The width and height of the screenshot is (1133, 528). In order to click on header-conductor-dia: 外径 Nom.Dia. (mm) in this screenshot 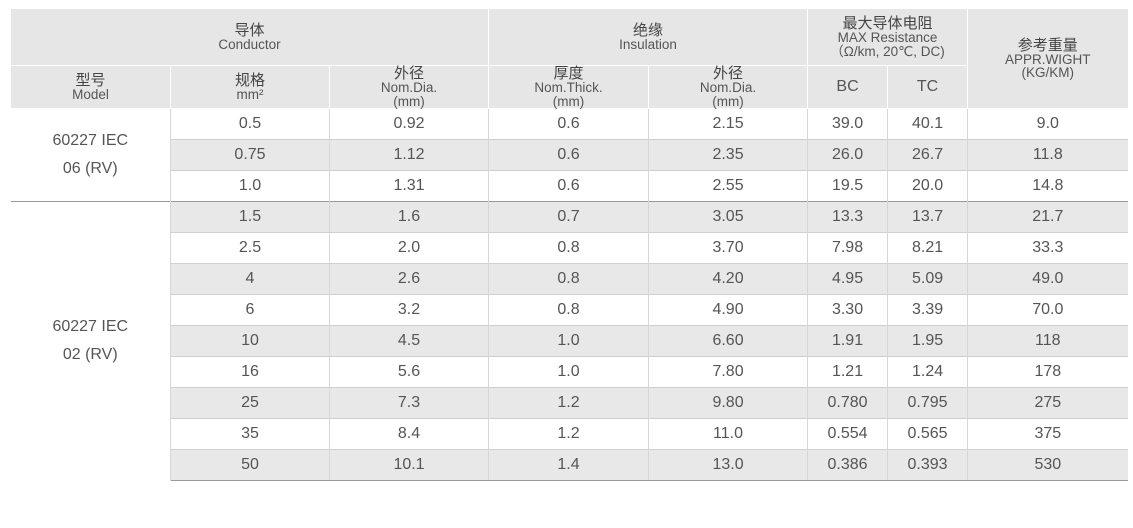, I will do `click(409, 87)`.